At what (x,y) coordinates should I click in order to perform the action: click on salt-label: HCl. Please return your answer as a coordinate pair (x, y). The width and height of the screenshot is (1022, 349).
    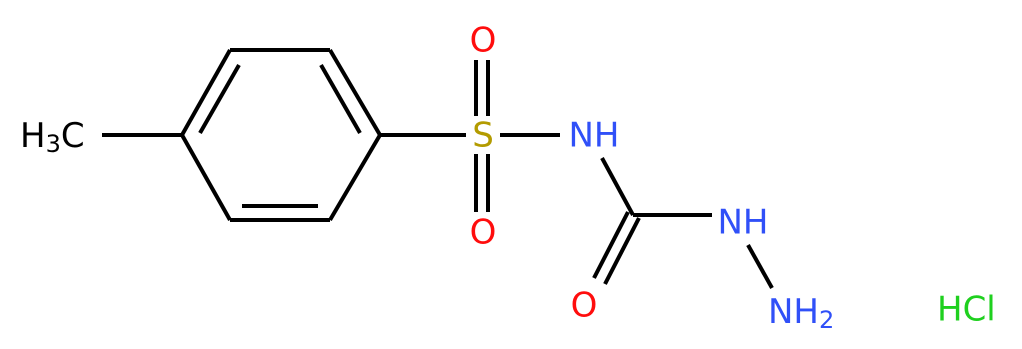
    Looking at the image, I should click on (966, 310).